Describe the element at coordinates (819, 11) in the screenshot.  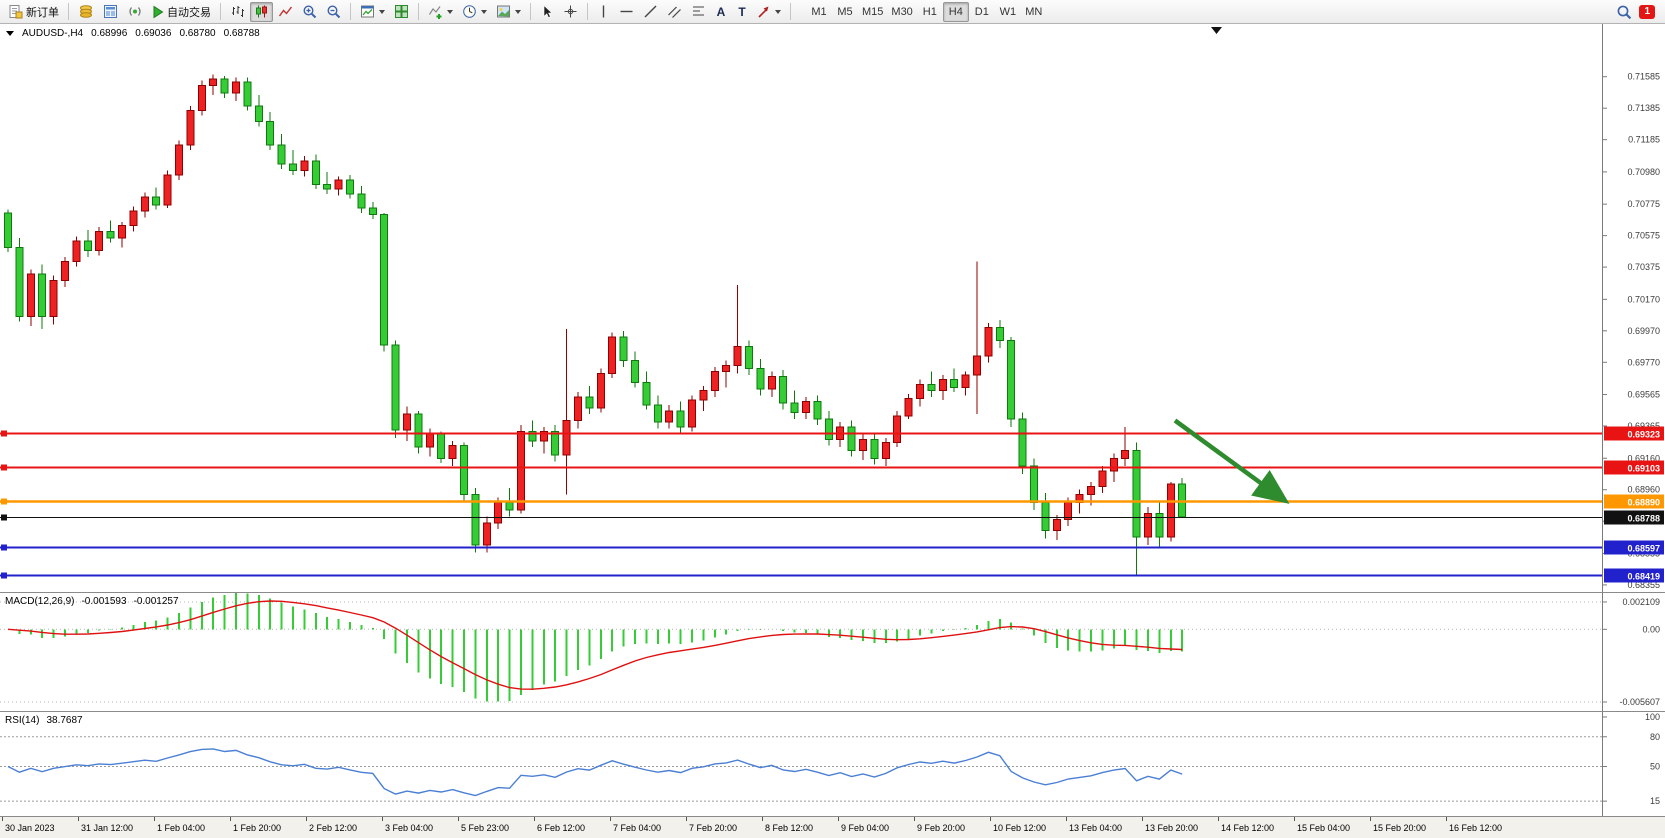
I see `timeframe-m1: M1` at that location.